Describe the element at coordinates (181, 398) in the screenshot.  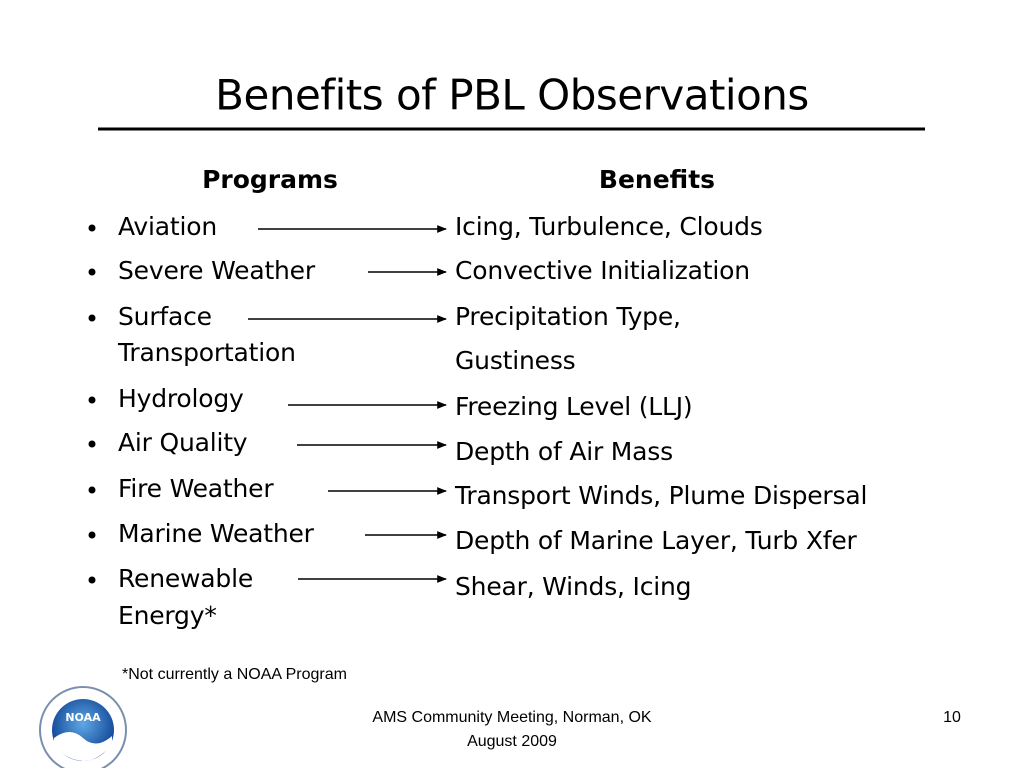
I see `program-item: Hydrology` at that location.